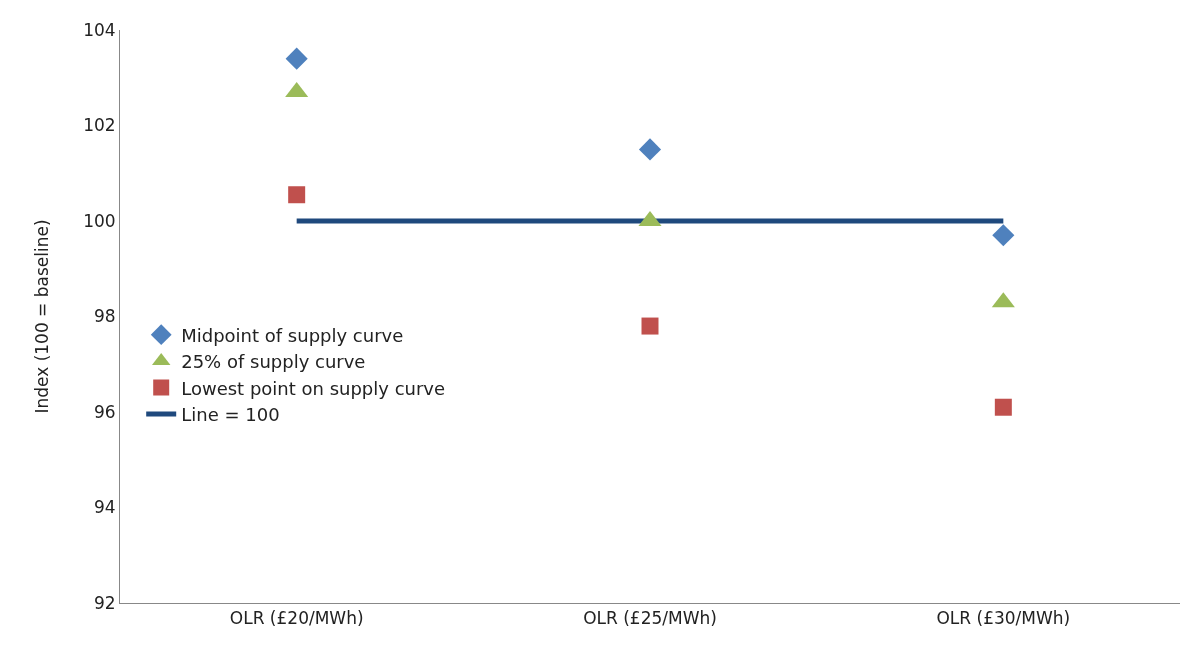 The height and width of the screenshot is (663, 1200). I want to click on y-tick-label: 92, so click(104, 602).